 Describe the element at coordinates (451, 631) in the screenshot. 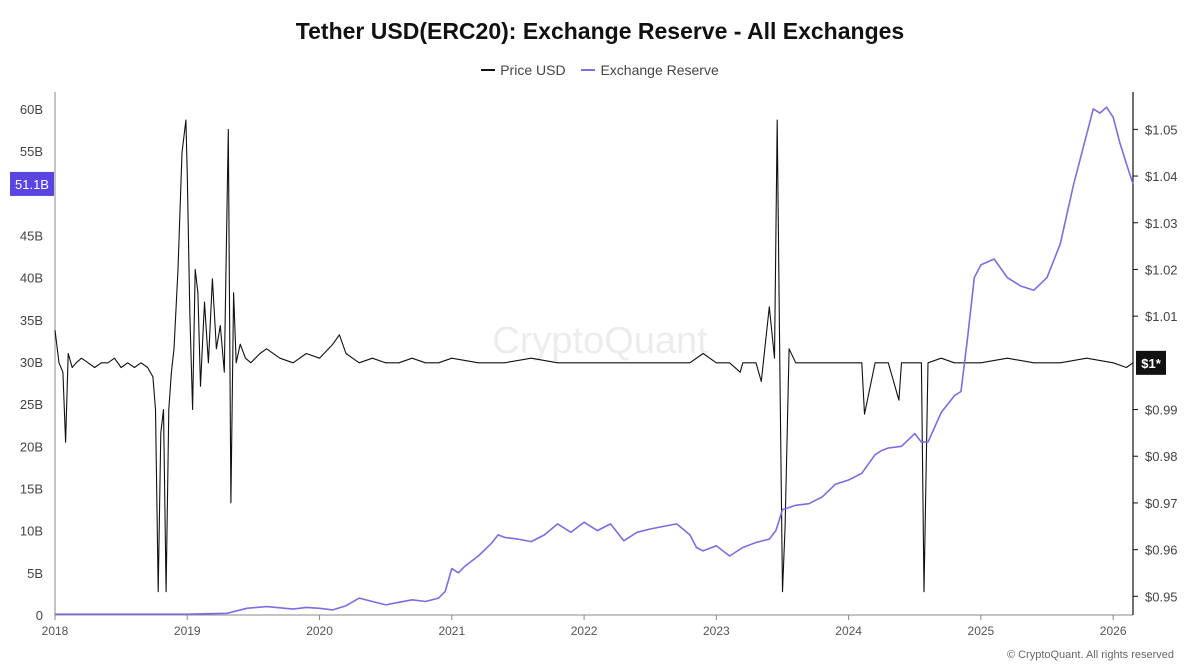

I see `x-tick-label: 2021` at that location.